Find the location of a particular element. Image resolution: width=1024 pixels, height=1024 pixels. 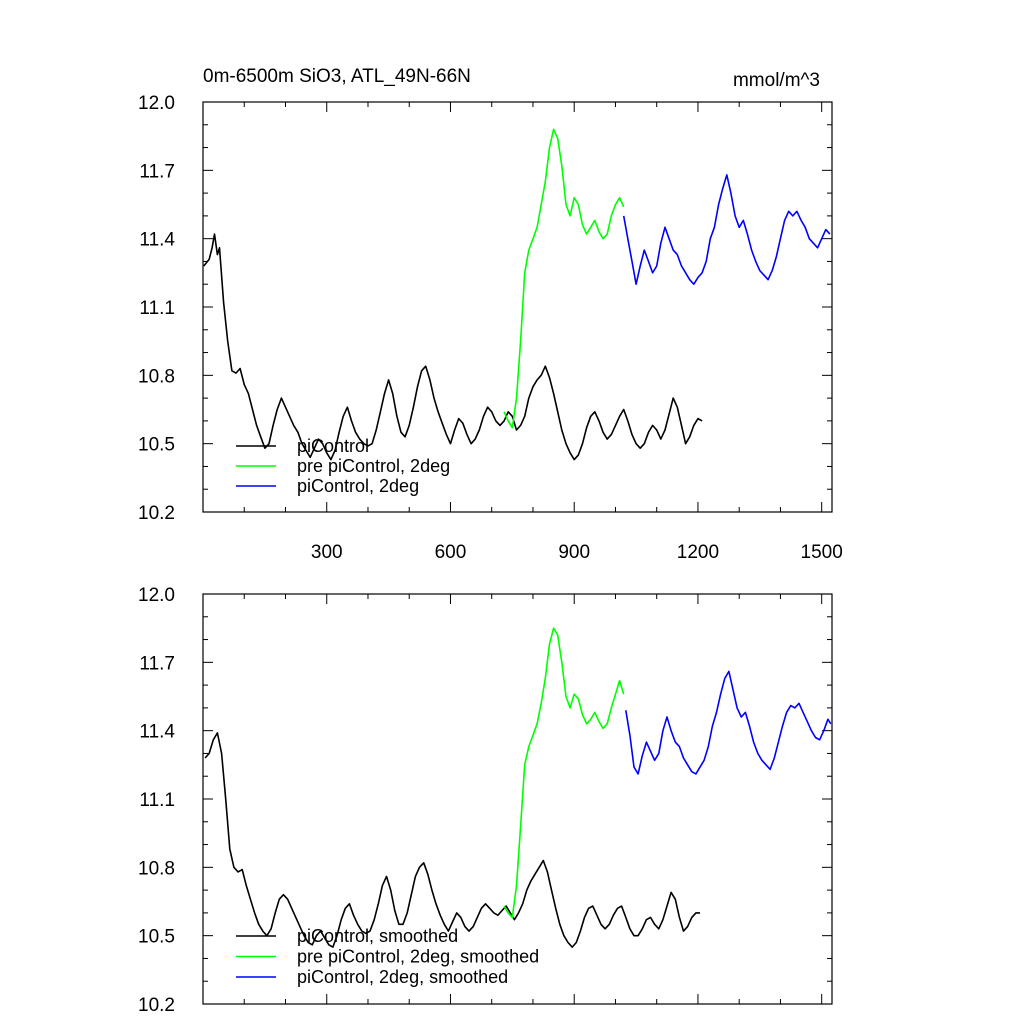

units-label: mmol/m^3 is located at coordinates (776, 80).